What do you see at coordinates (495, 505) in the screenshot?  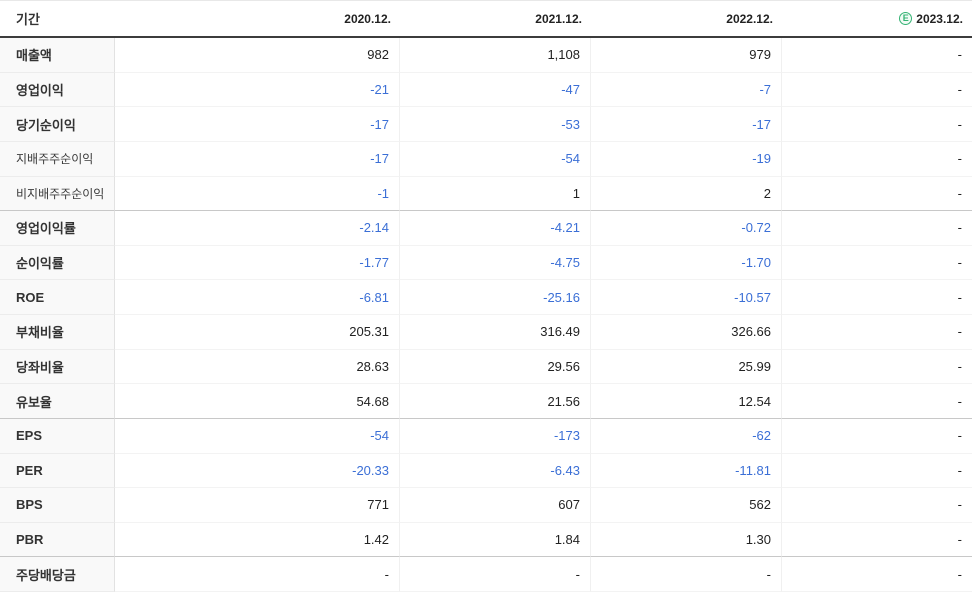 I see `value-cell: 607` at bounding box center [495, 505].